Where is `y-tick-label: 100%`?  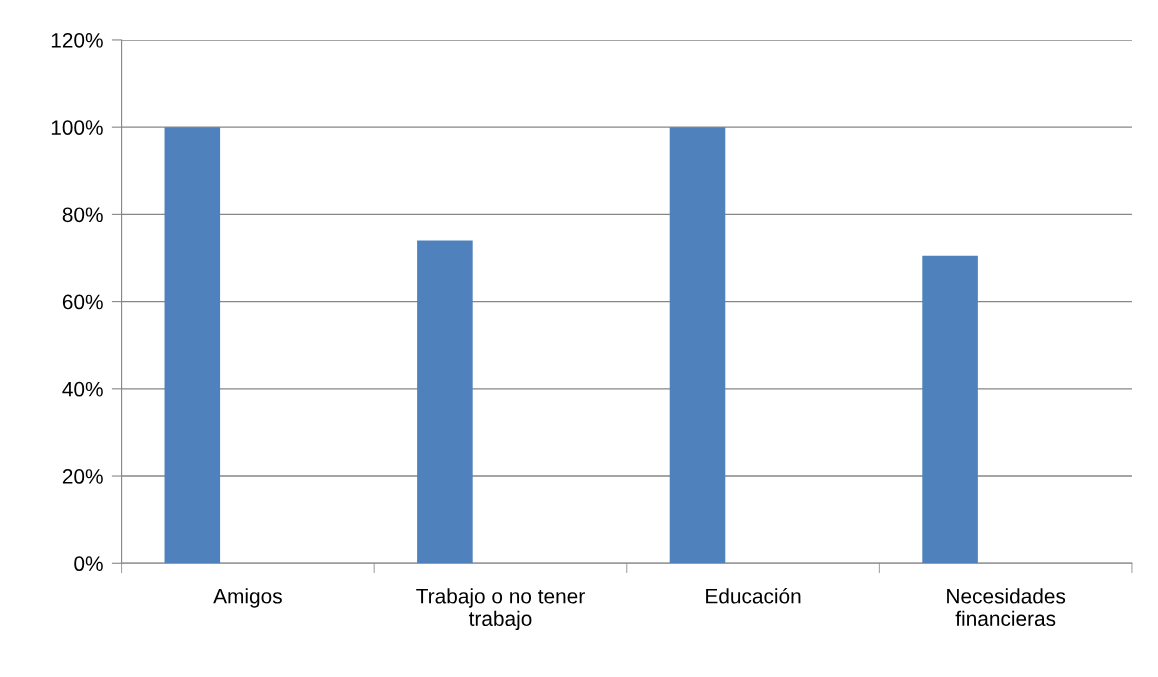 y-tick-label: 100% is located at coordinates (77, 127).